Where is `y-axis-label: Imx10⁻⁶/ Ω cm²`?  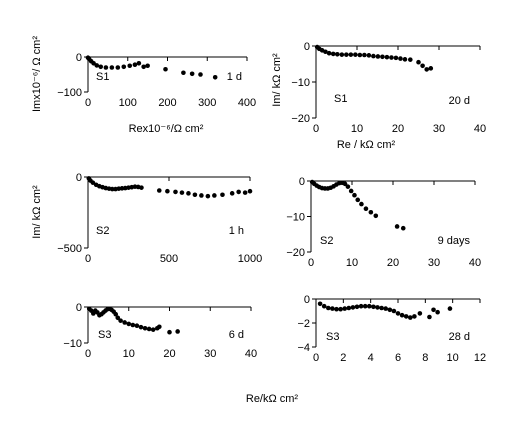
y-axis-label: Imx10⁻⁶/ Ω cm² is located at coordinates (37, 74).